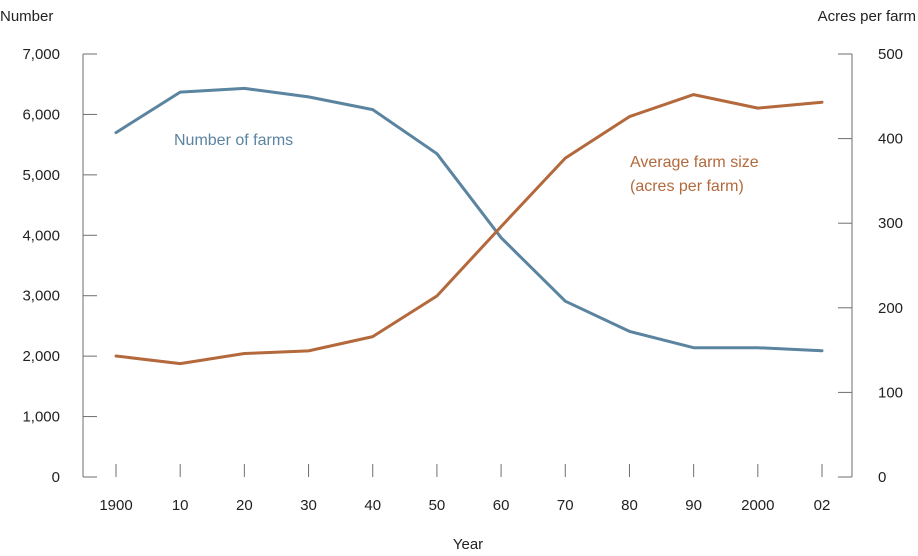 The width and height of the screenshot is (918, 556). Describe the element at coordinates (41, 175) in the screenshot. I see `left-tick-label: 5,000` at that location.